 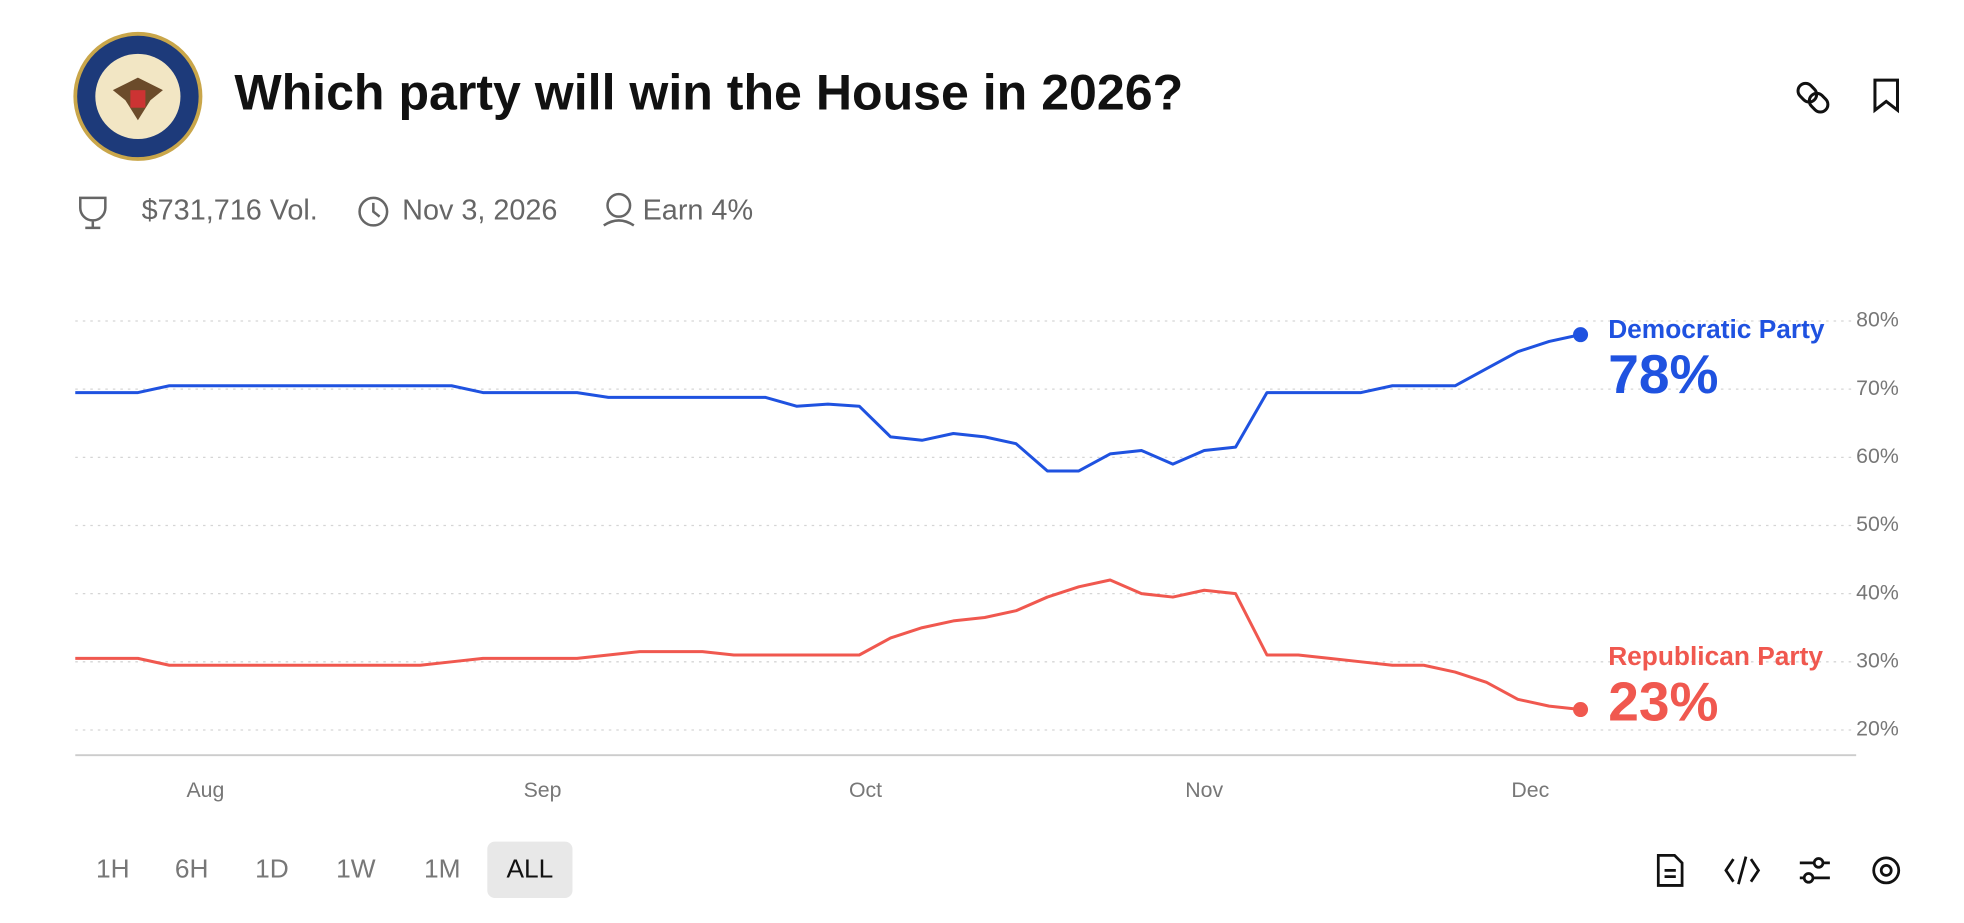 What do you see at coordinates (1742, 870) in the screenshot?
I see `embed-icon` at bounding box center [1742, 870].